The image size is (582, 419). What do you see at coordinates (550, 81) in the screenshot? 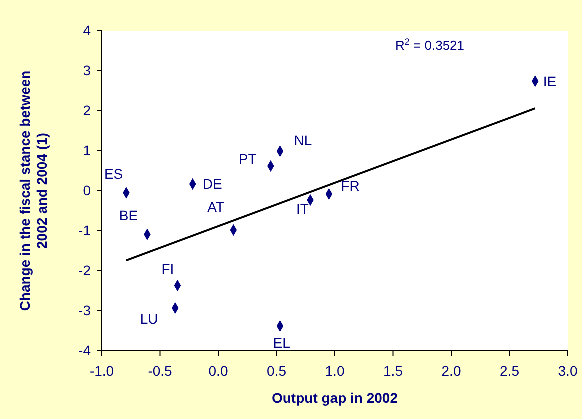
I see `annotation: IE` at bounding box center [550, 81].